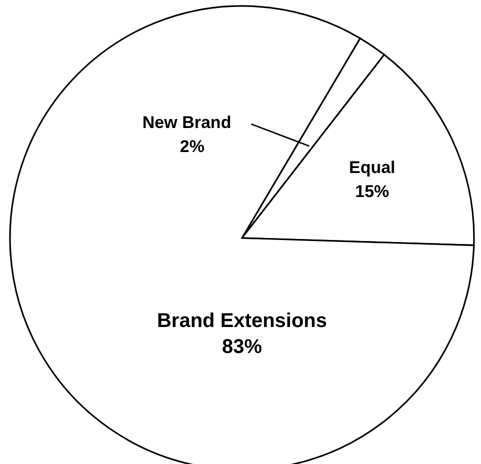 The width and height of the screenshot is (481, 464). Describe the element at coordinates (242, 347) in the screenshot. I see `data-label: 83%` at that location.